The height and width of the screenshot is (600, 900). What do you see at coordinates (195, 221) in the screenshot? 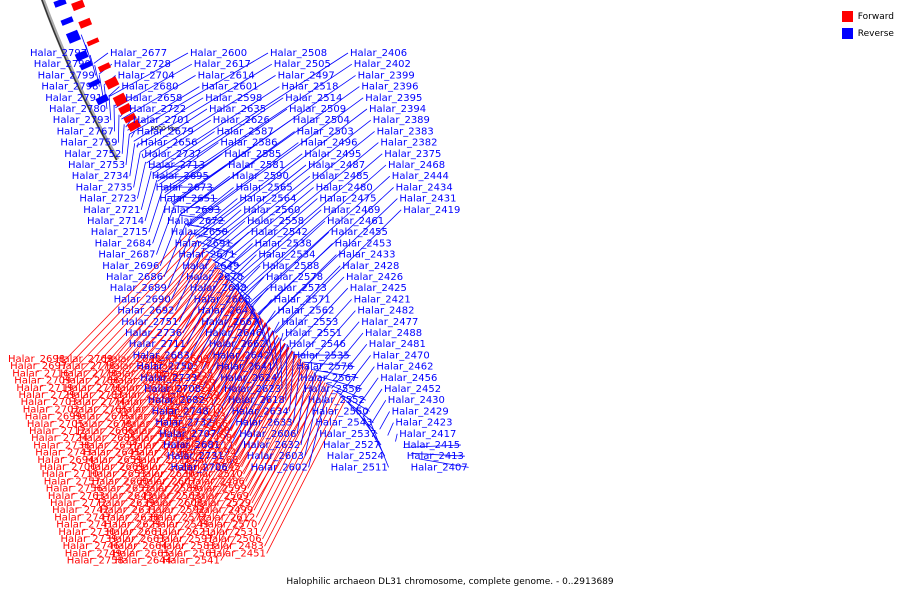
I see `gene-label: Halar_2672` at bounding box center [195, 221].